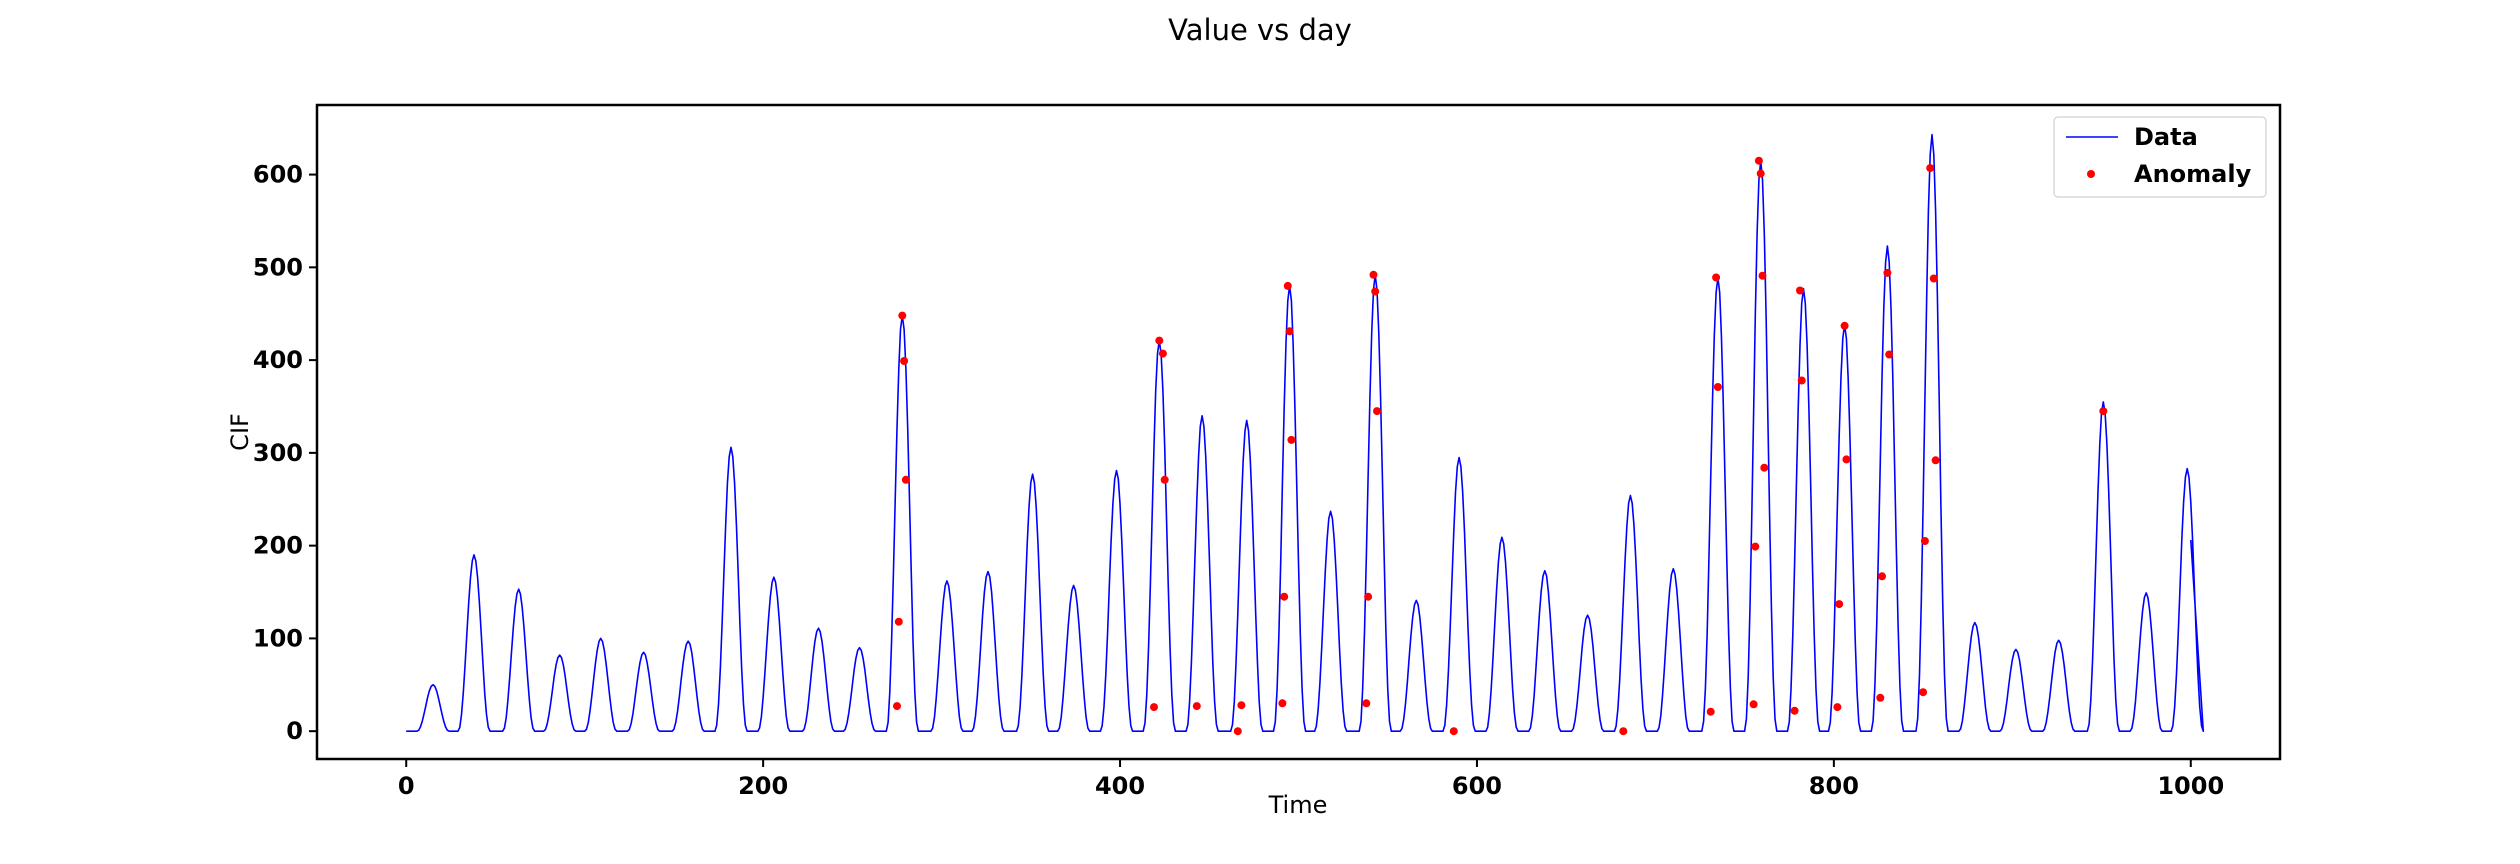  I want to click on y-tick-label: 400, so click(278, 360).